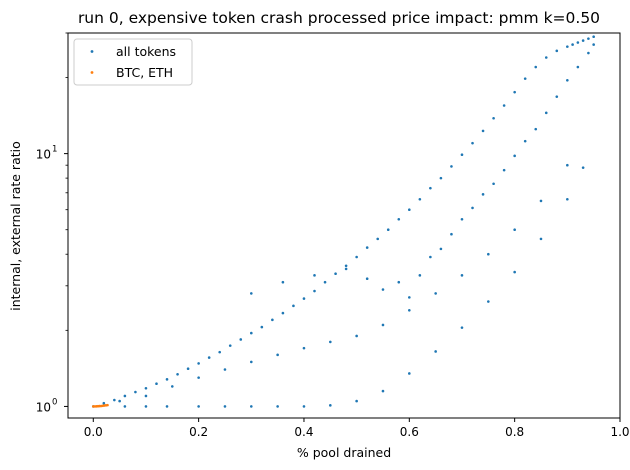  What do you see at coordinates (344, 452) in the screenshot?
I see `x-axis-label: % pool drained` at bounding box center [344, 452].